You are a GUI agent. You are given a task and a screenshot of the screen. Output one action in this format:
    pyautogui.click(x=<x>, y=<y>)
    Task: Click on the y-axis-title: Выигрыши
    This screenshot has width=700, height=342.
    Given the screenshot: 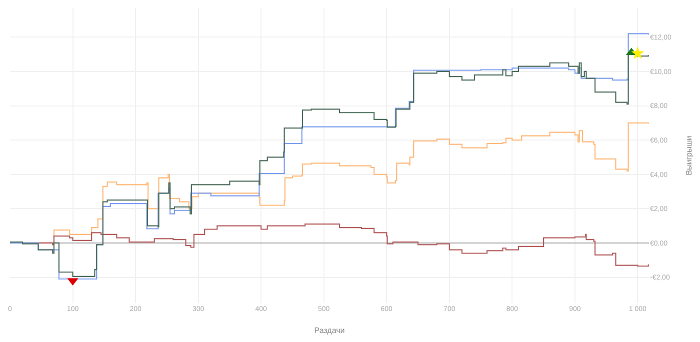 What is the action you would take?
    pyautogui.click(x=689, y=156)
    